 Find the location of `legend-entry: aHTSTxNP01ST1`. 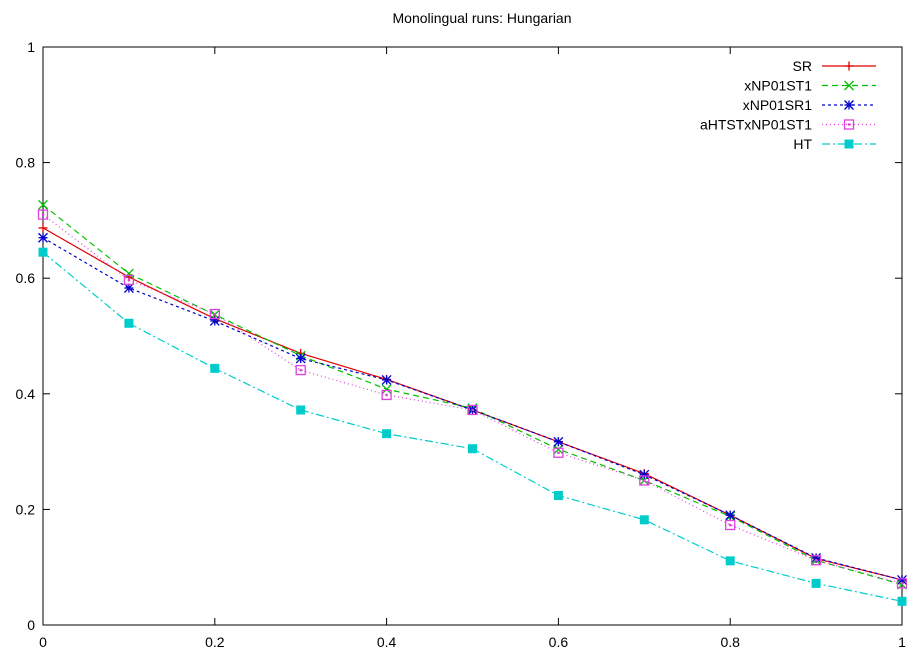

legend-entry: aHTSTxNP01ST1 is located at coordinates (788, 125).